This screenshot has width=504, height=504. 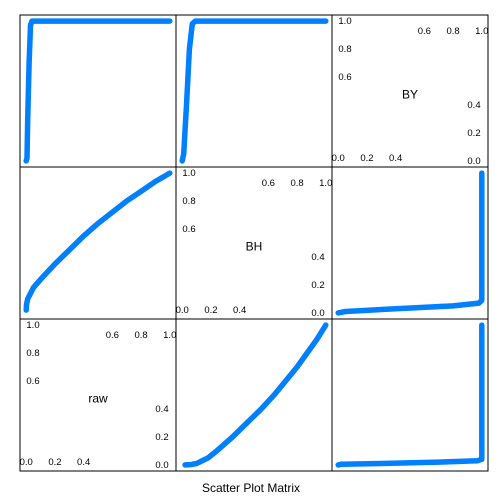 What do you see at coordinates (254, 247) in the screenshot?
I see `diagonal-label-bh: BH` at bounding box center [254, 247].